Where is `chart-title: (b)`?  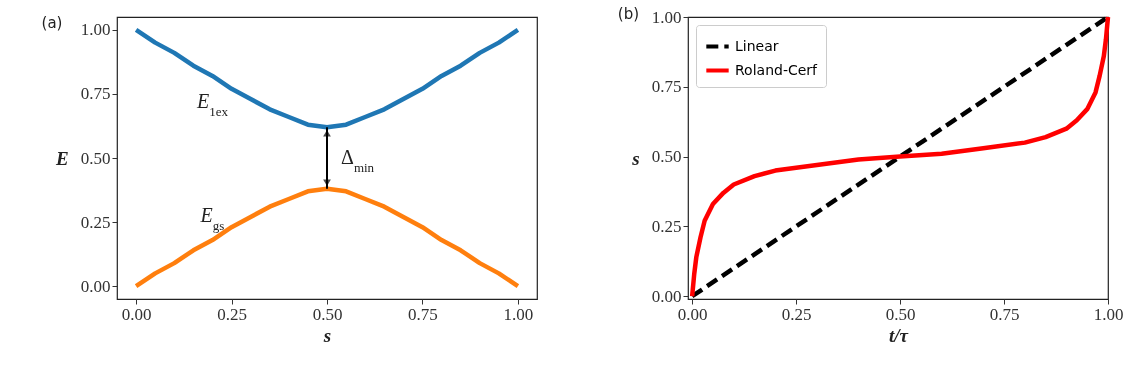 chart-title: (b) is located at coordinates (628, 14).